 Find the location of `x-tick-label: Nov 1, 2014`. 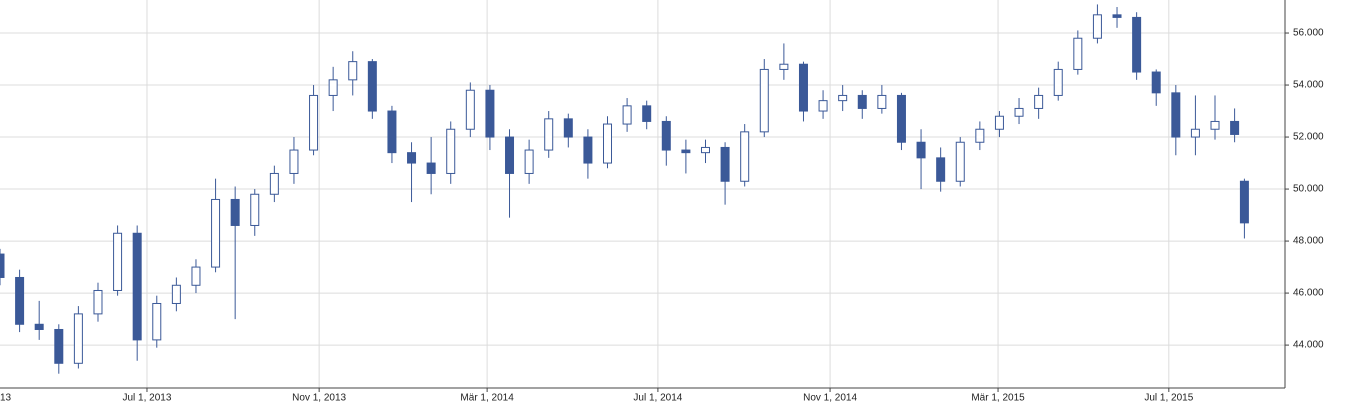

x-tick-label: Nov 1, 2014 is located at coordinates (830, 398).